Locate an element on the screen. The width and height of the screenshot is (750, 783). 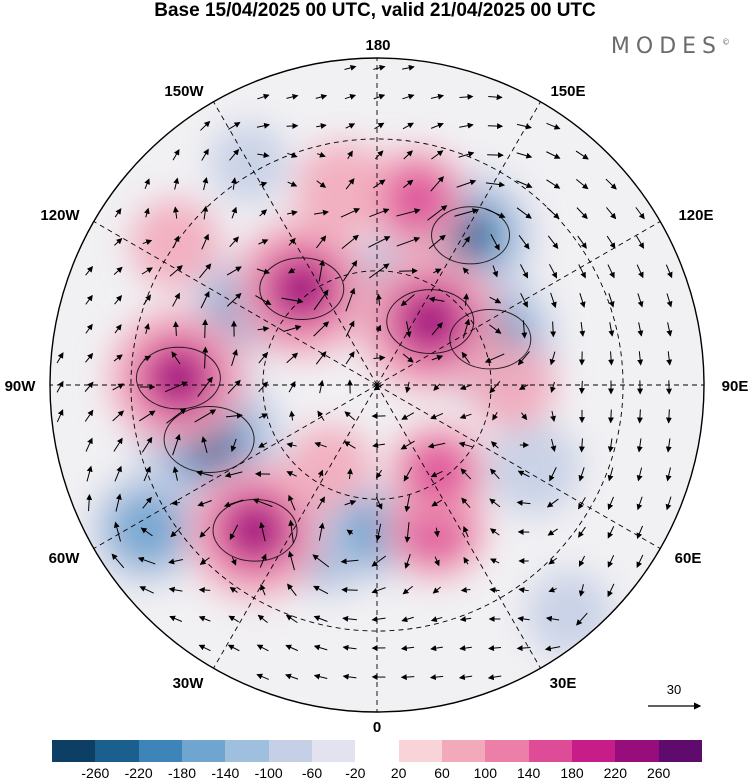
meridian-line is located at coordinates (460, 529).